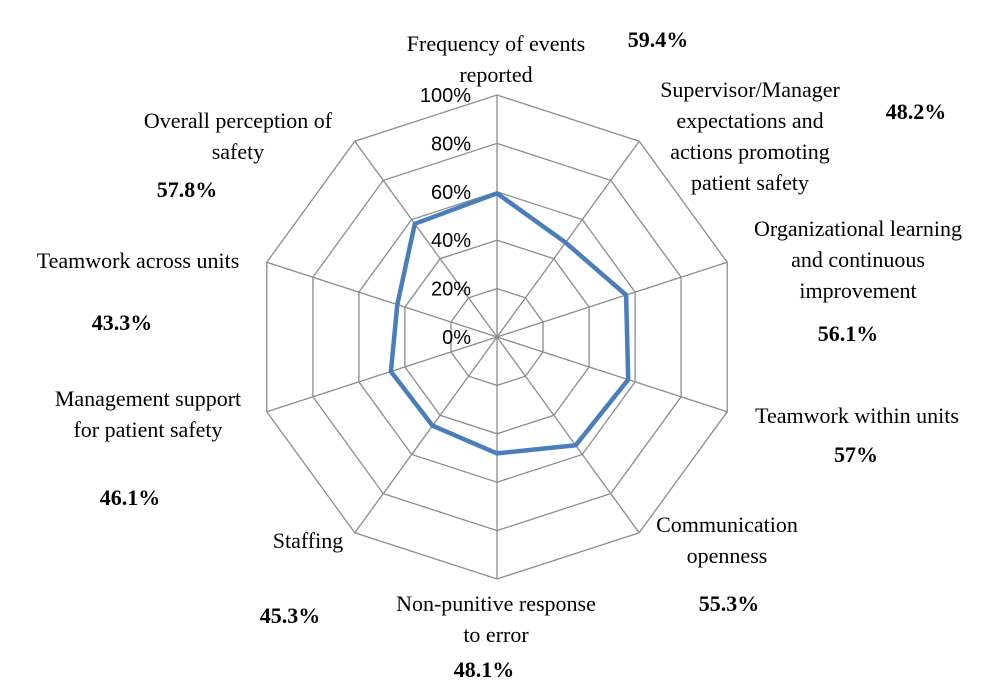  What do you see at coordinates (848, 333) in the screenshot?
I see `data-label: 56.1%` at bounding box center [848, 333].